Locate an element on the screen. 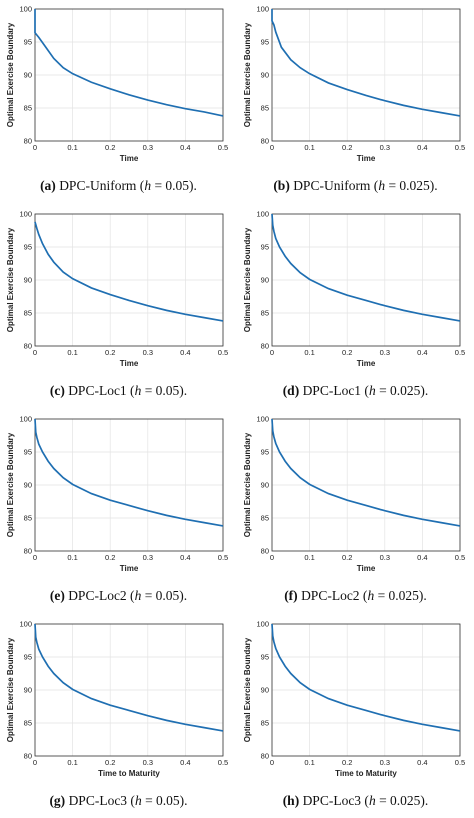  panel-caption: (a) DPC-Uniform (h = 0.05). is located at coordinates (118, 189).